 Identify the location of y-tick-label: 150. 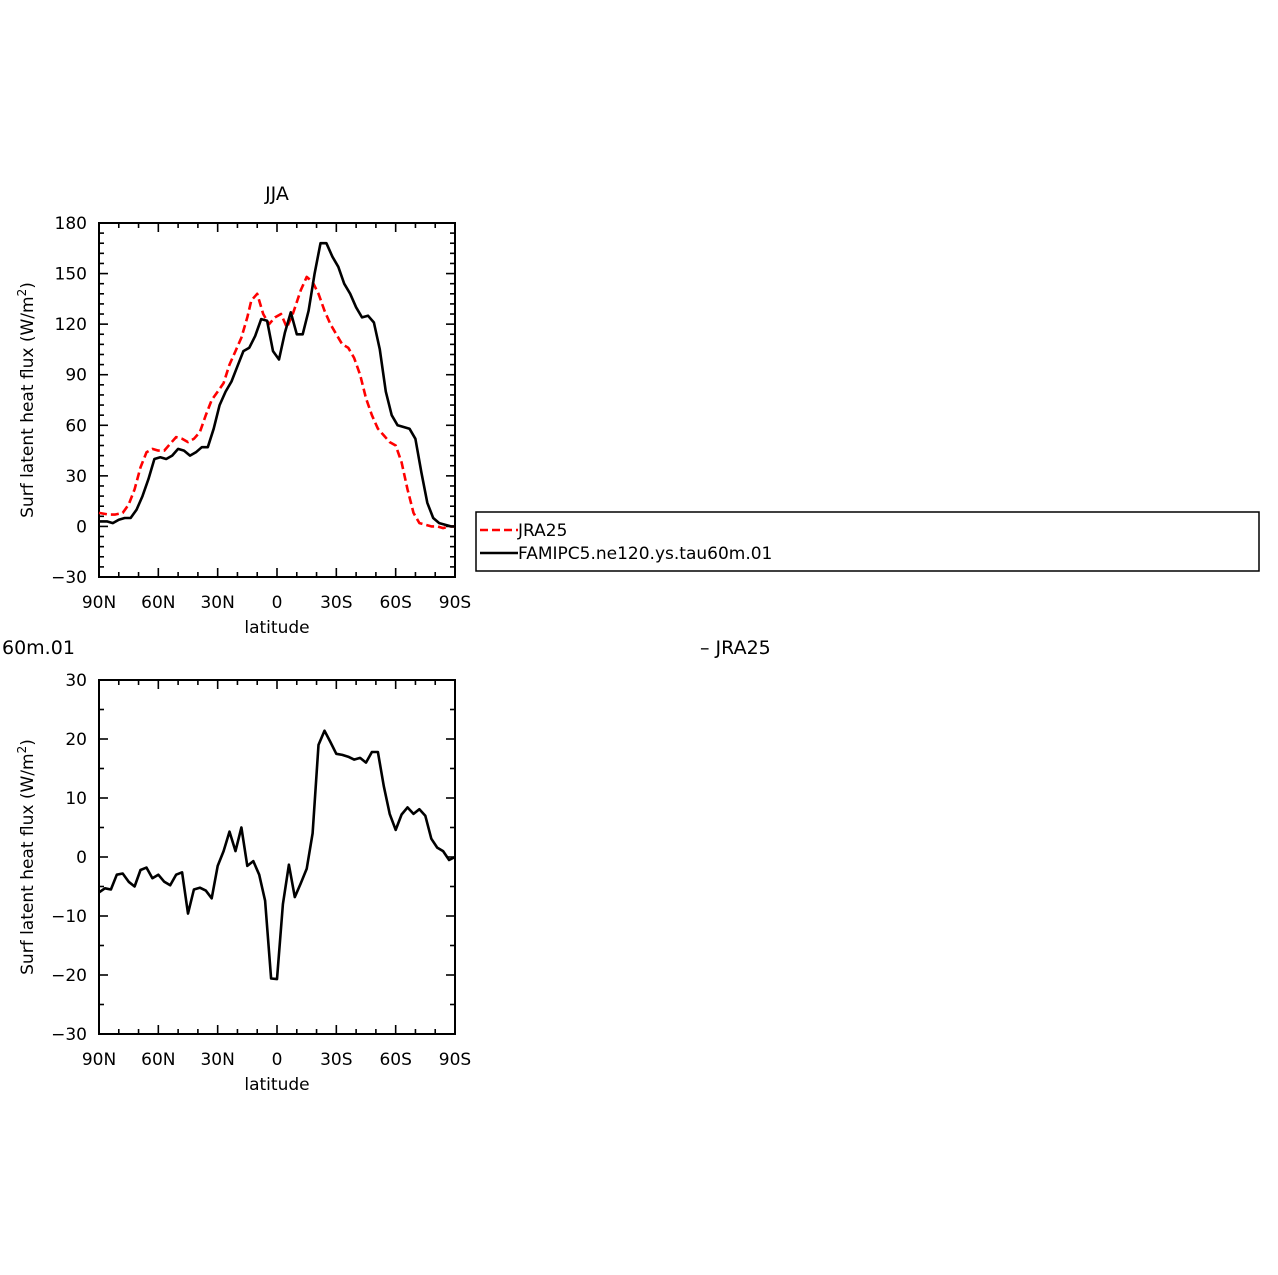
(71, 275).